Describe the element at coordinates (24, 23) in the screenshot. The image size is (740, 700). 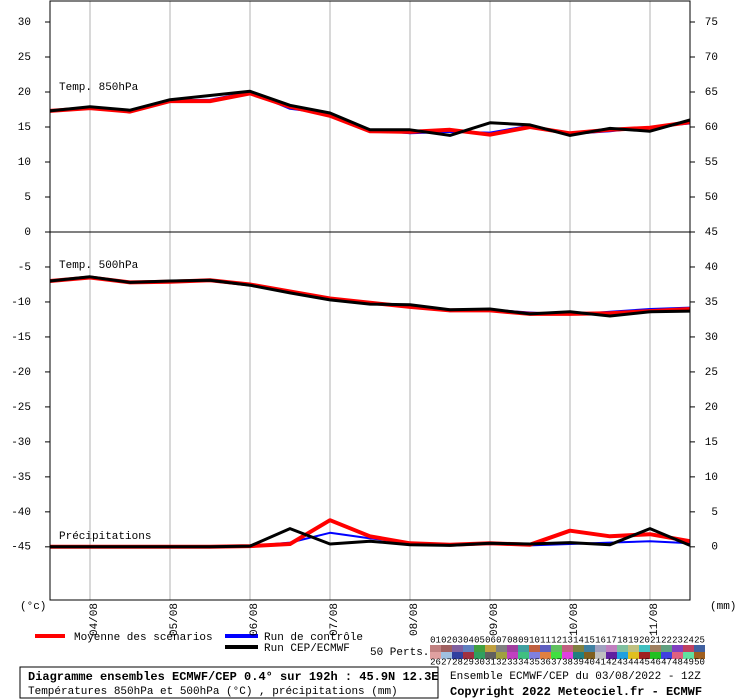
I see `y-tick-label: 30` at that location.